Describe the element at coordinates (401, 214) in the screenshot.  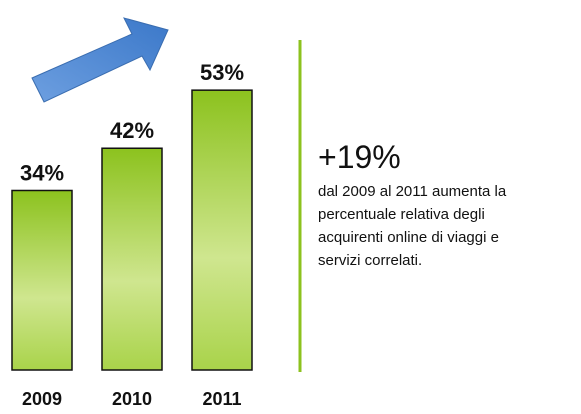
I see `annotation-line: percentuale relativa degli` at that location.